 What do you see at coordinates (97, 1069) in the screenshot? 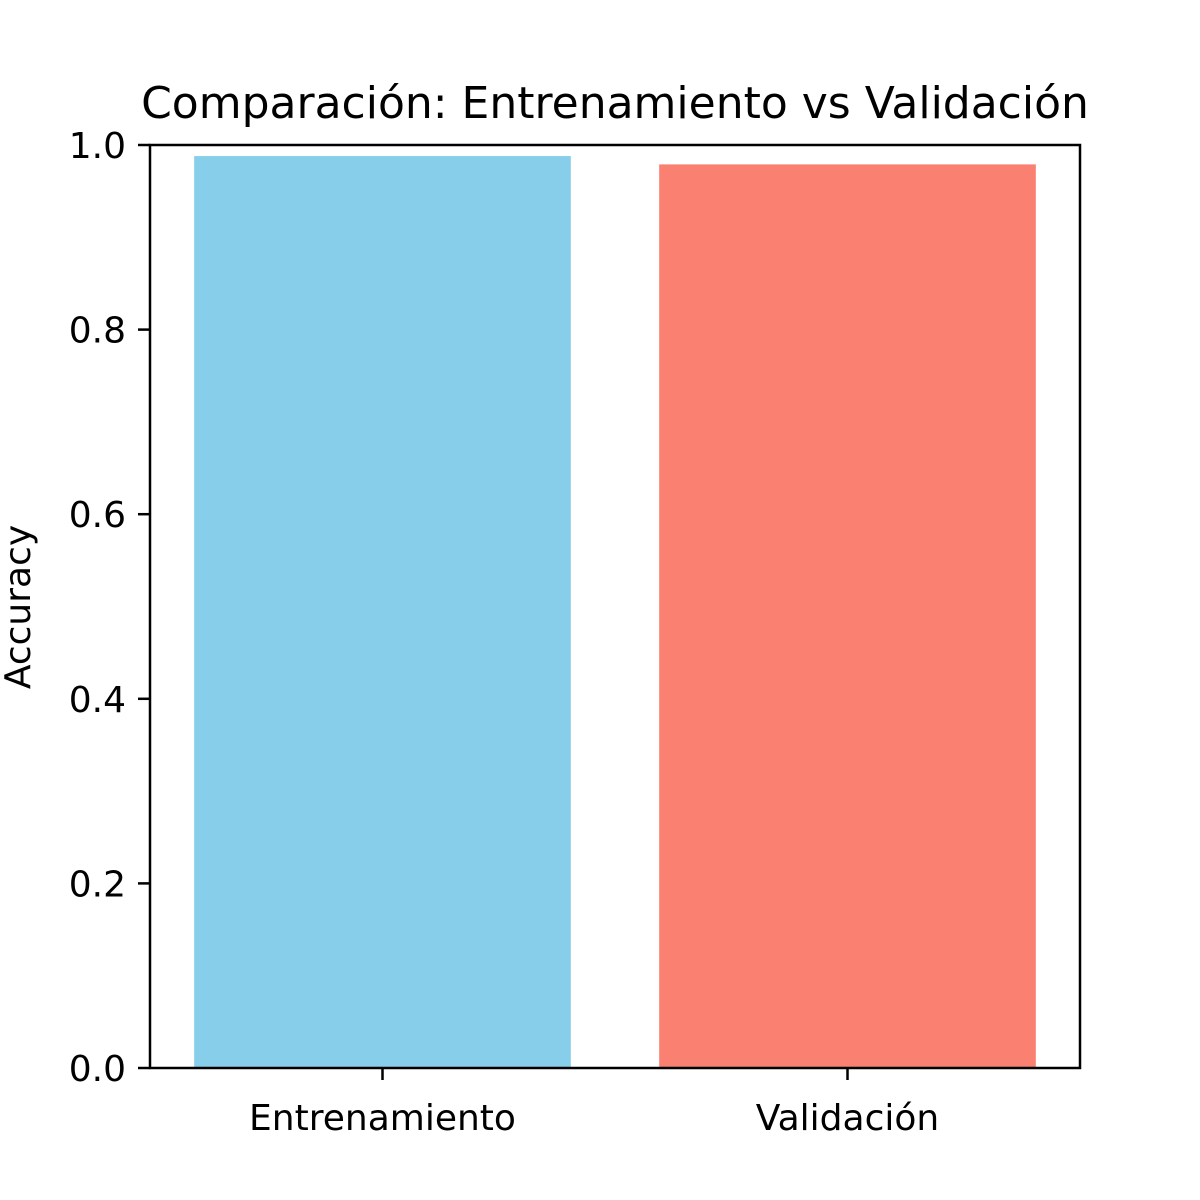
I see `y-tick-label: 0.0` at bounding box center [97, 1069].